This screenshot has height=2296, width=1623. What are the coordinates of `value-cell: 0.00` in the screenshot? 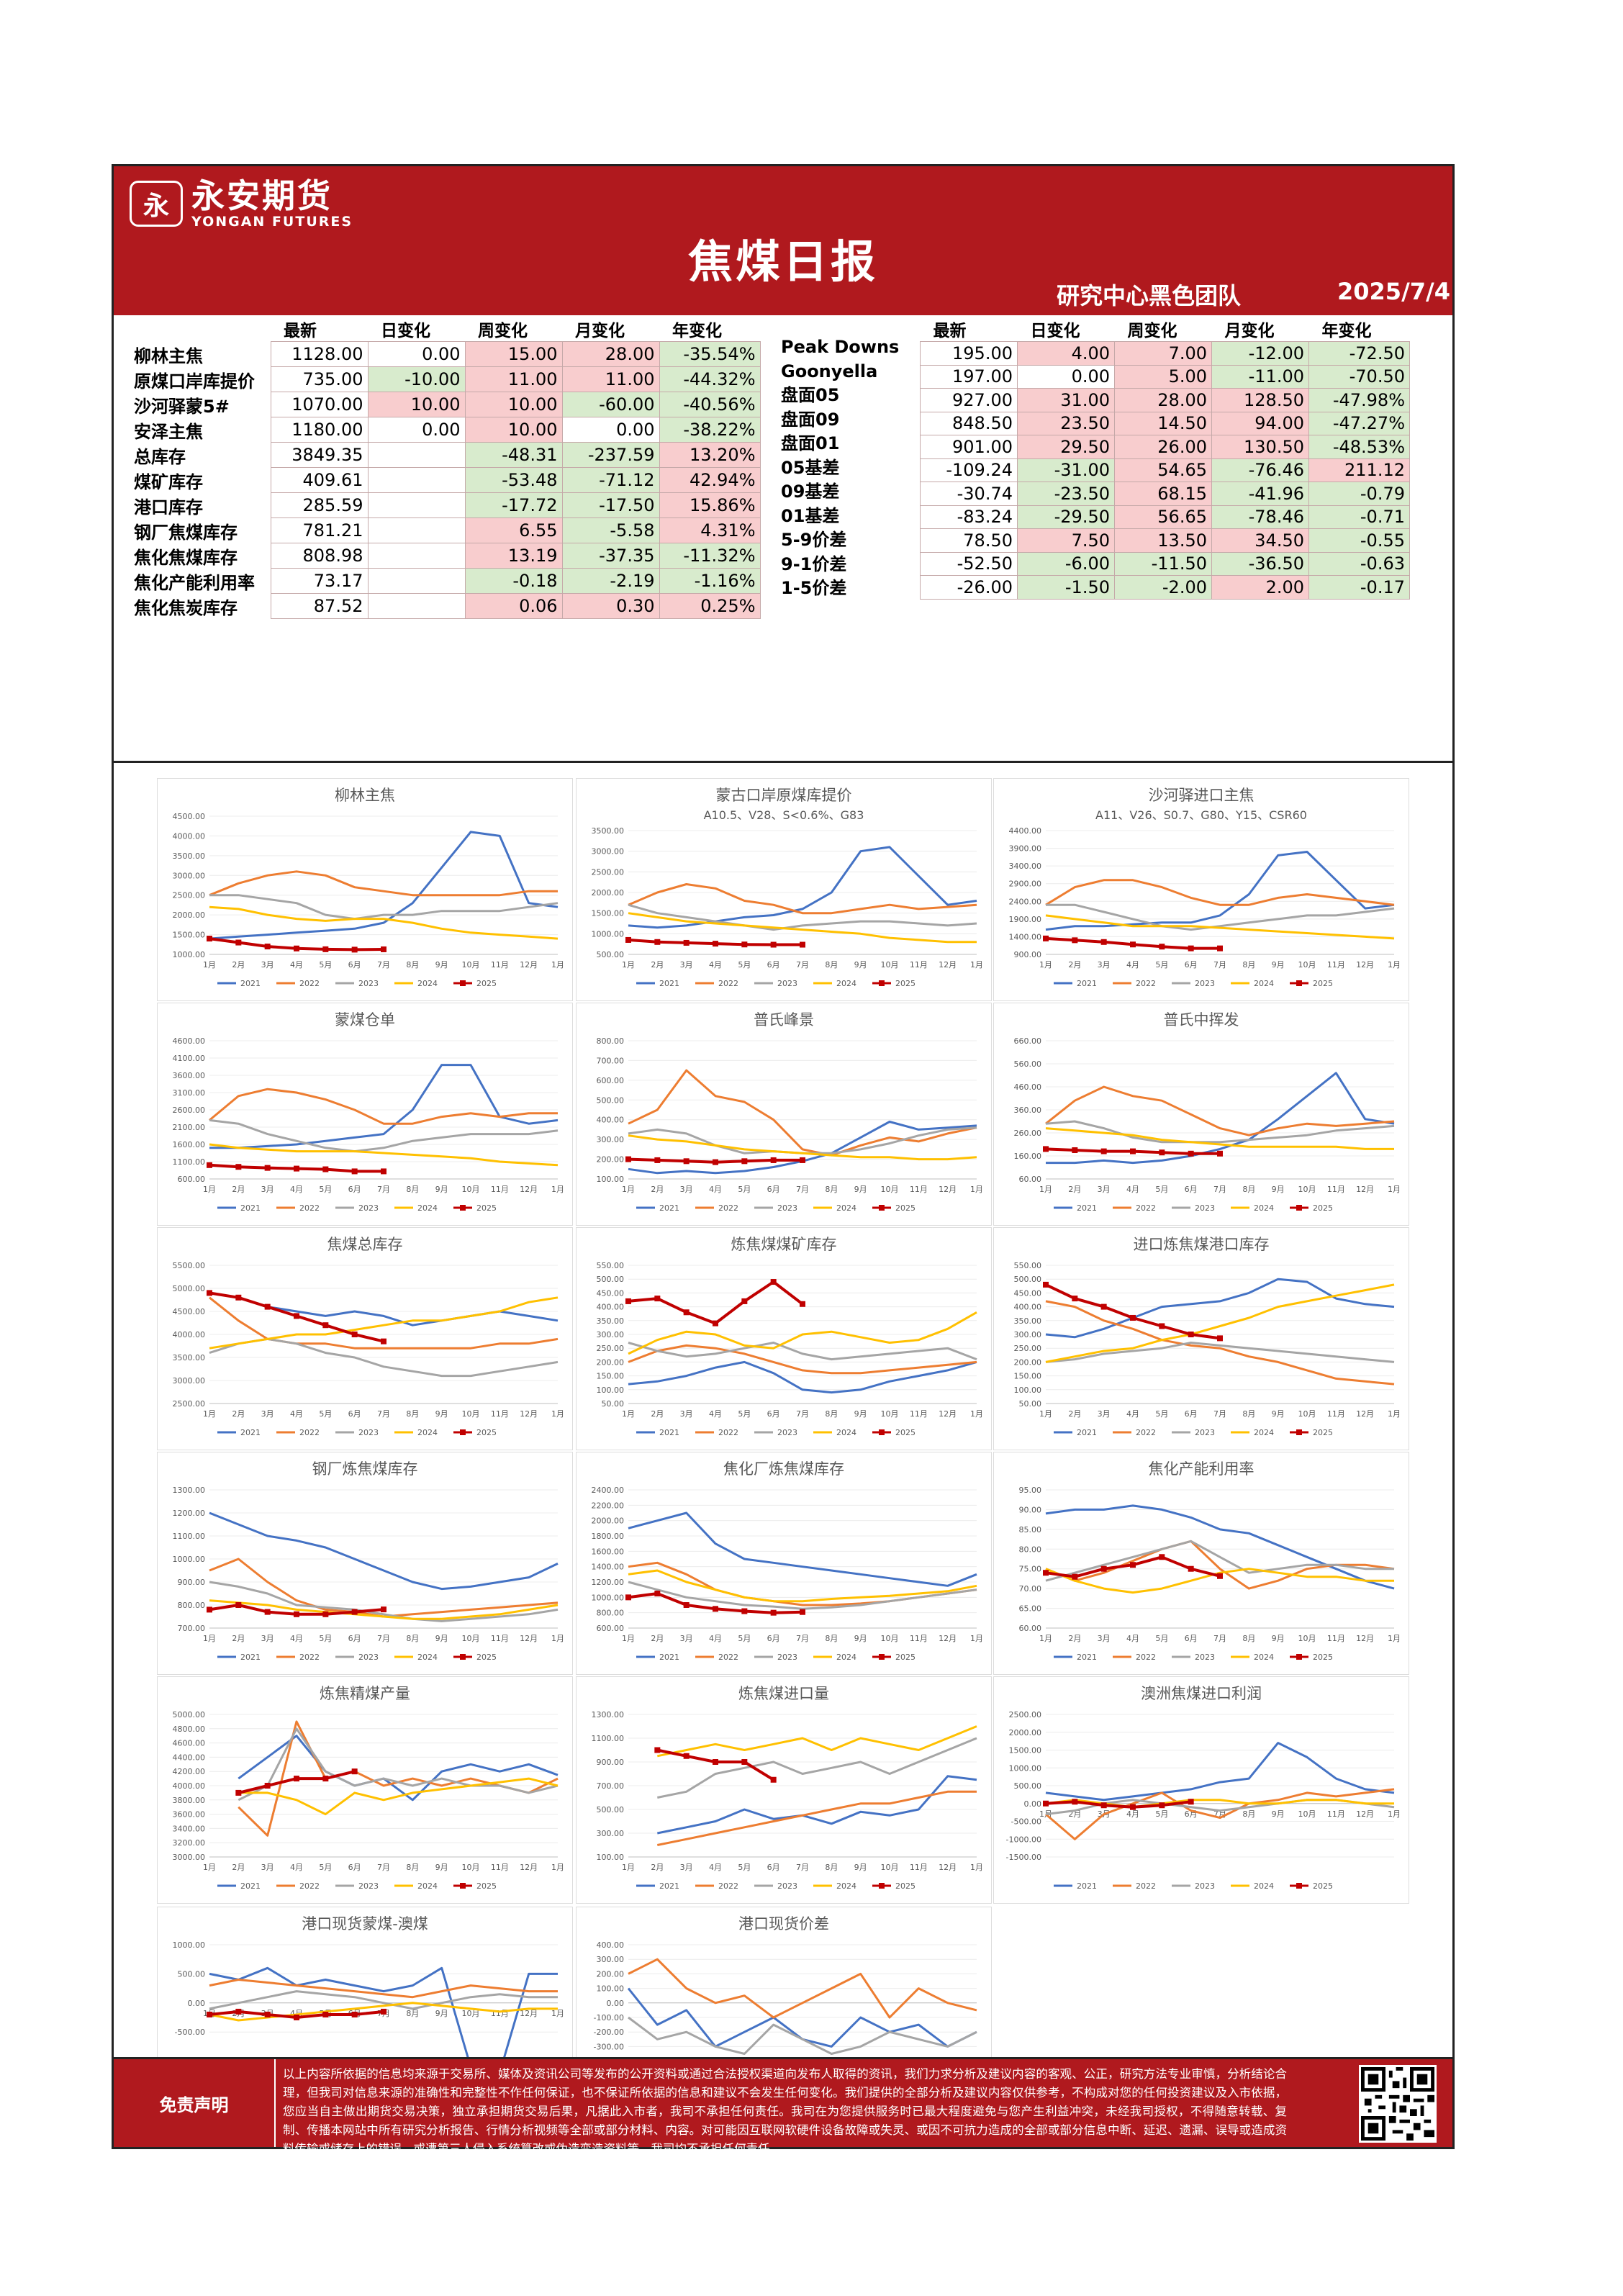 It's located at (1066, 376).